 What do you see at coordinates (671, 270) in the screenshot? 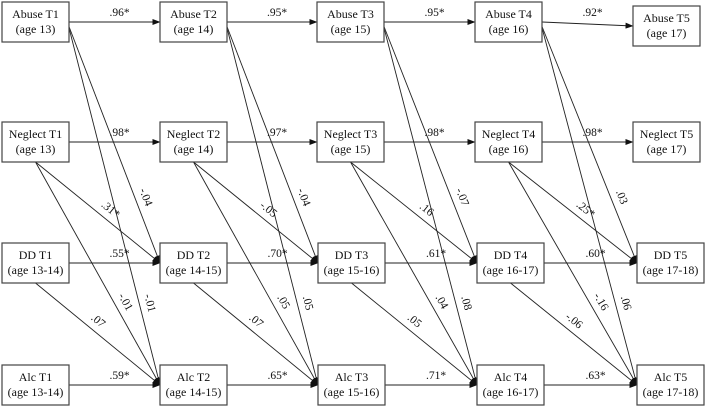
I see `node-age: (age 17-18)` at bounding box center [671, 270].